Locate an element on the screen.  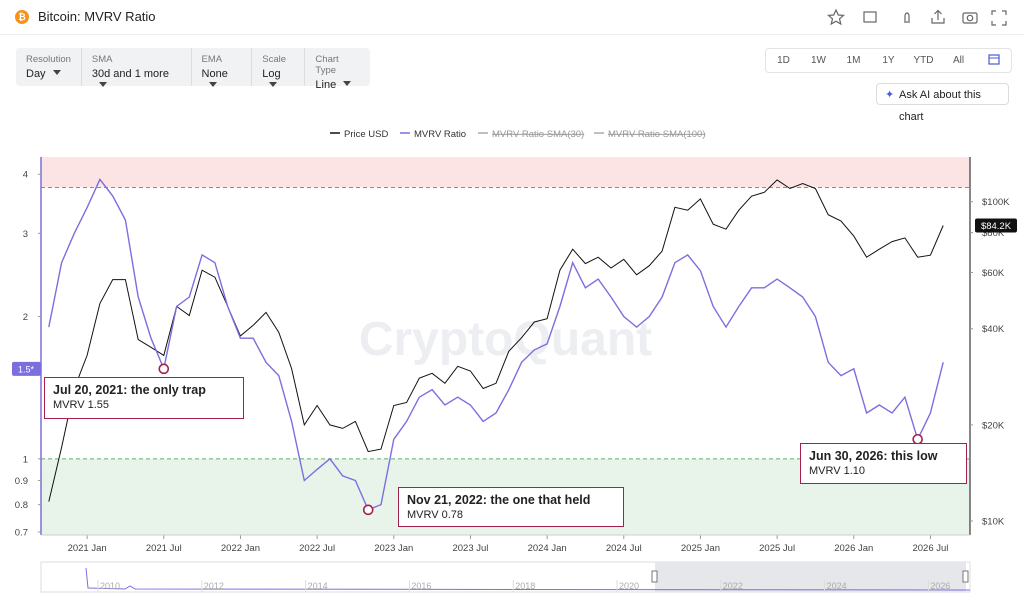
x-tick-label: 2023 Jan is located at coordinates (393, 548).